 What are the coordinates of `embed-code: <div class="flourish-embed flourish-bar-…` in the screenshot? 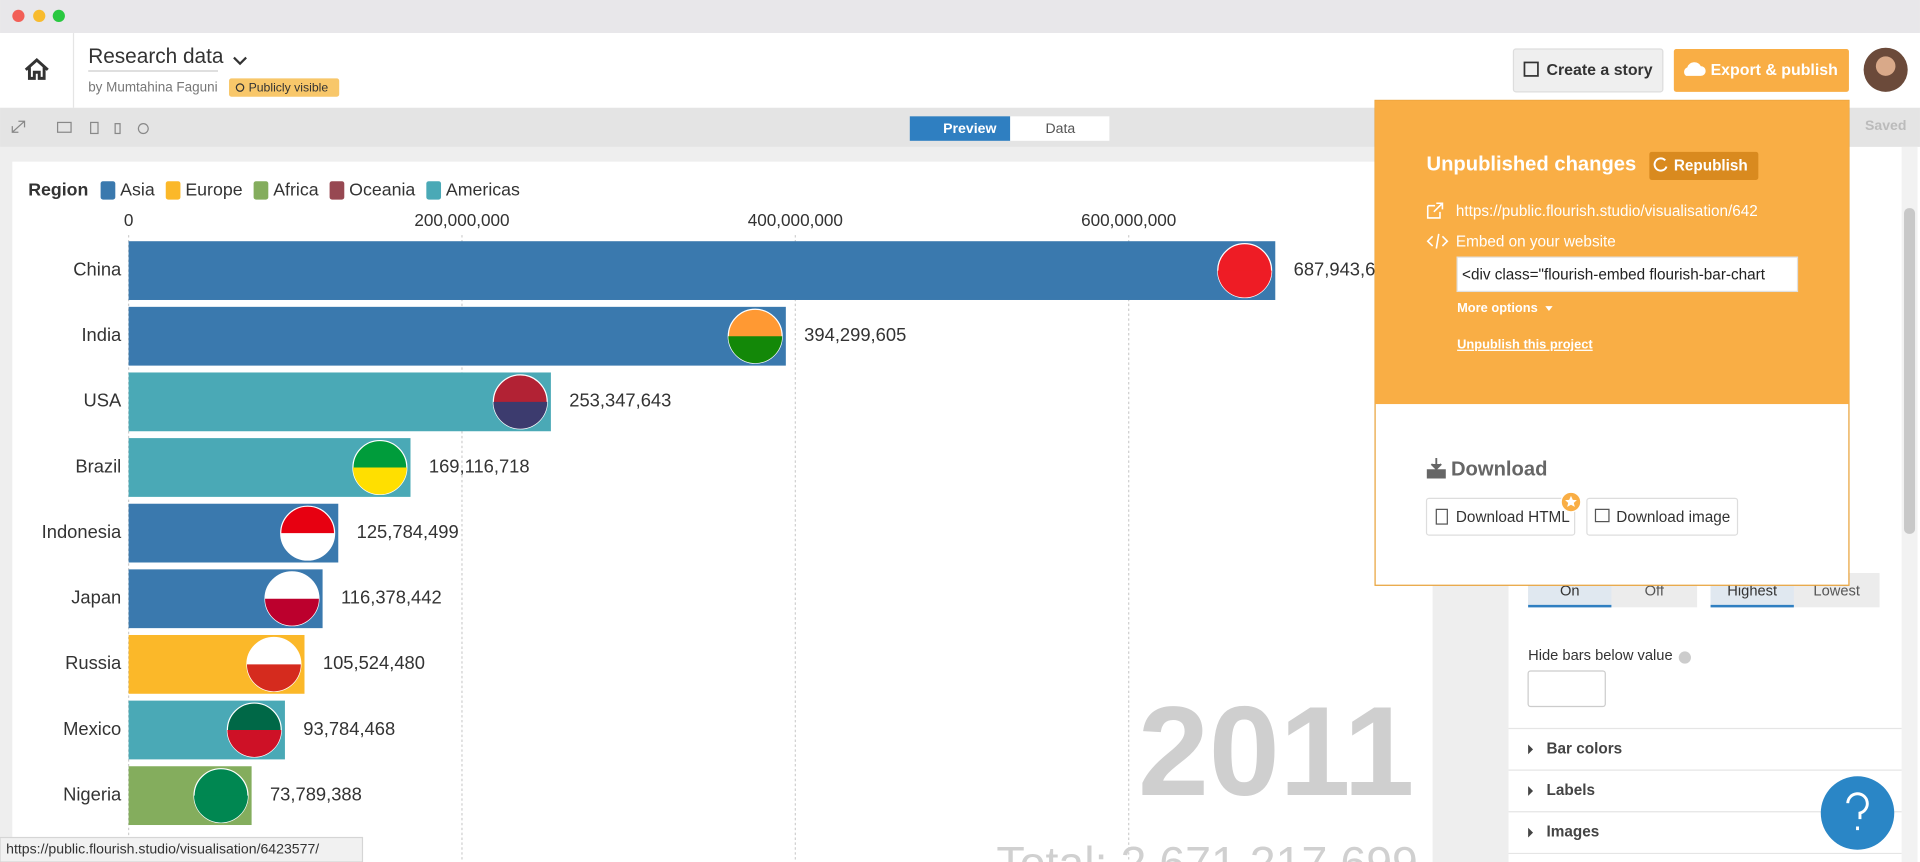 It's located at (1614, 275).